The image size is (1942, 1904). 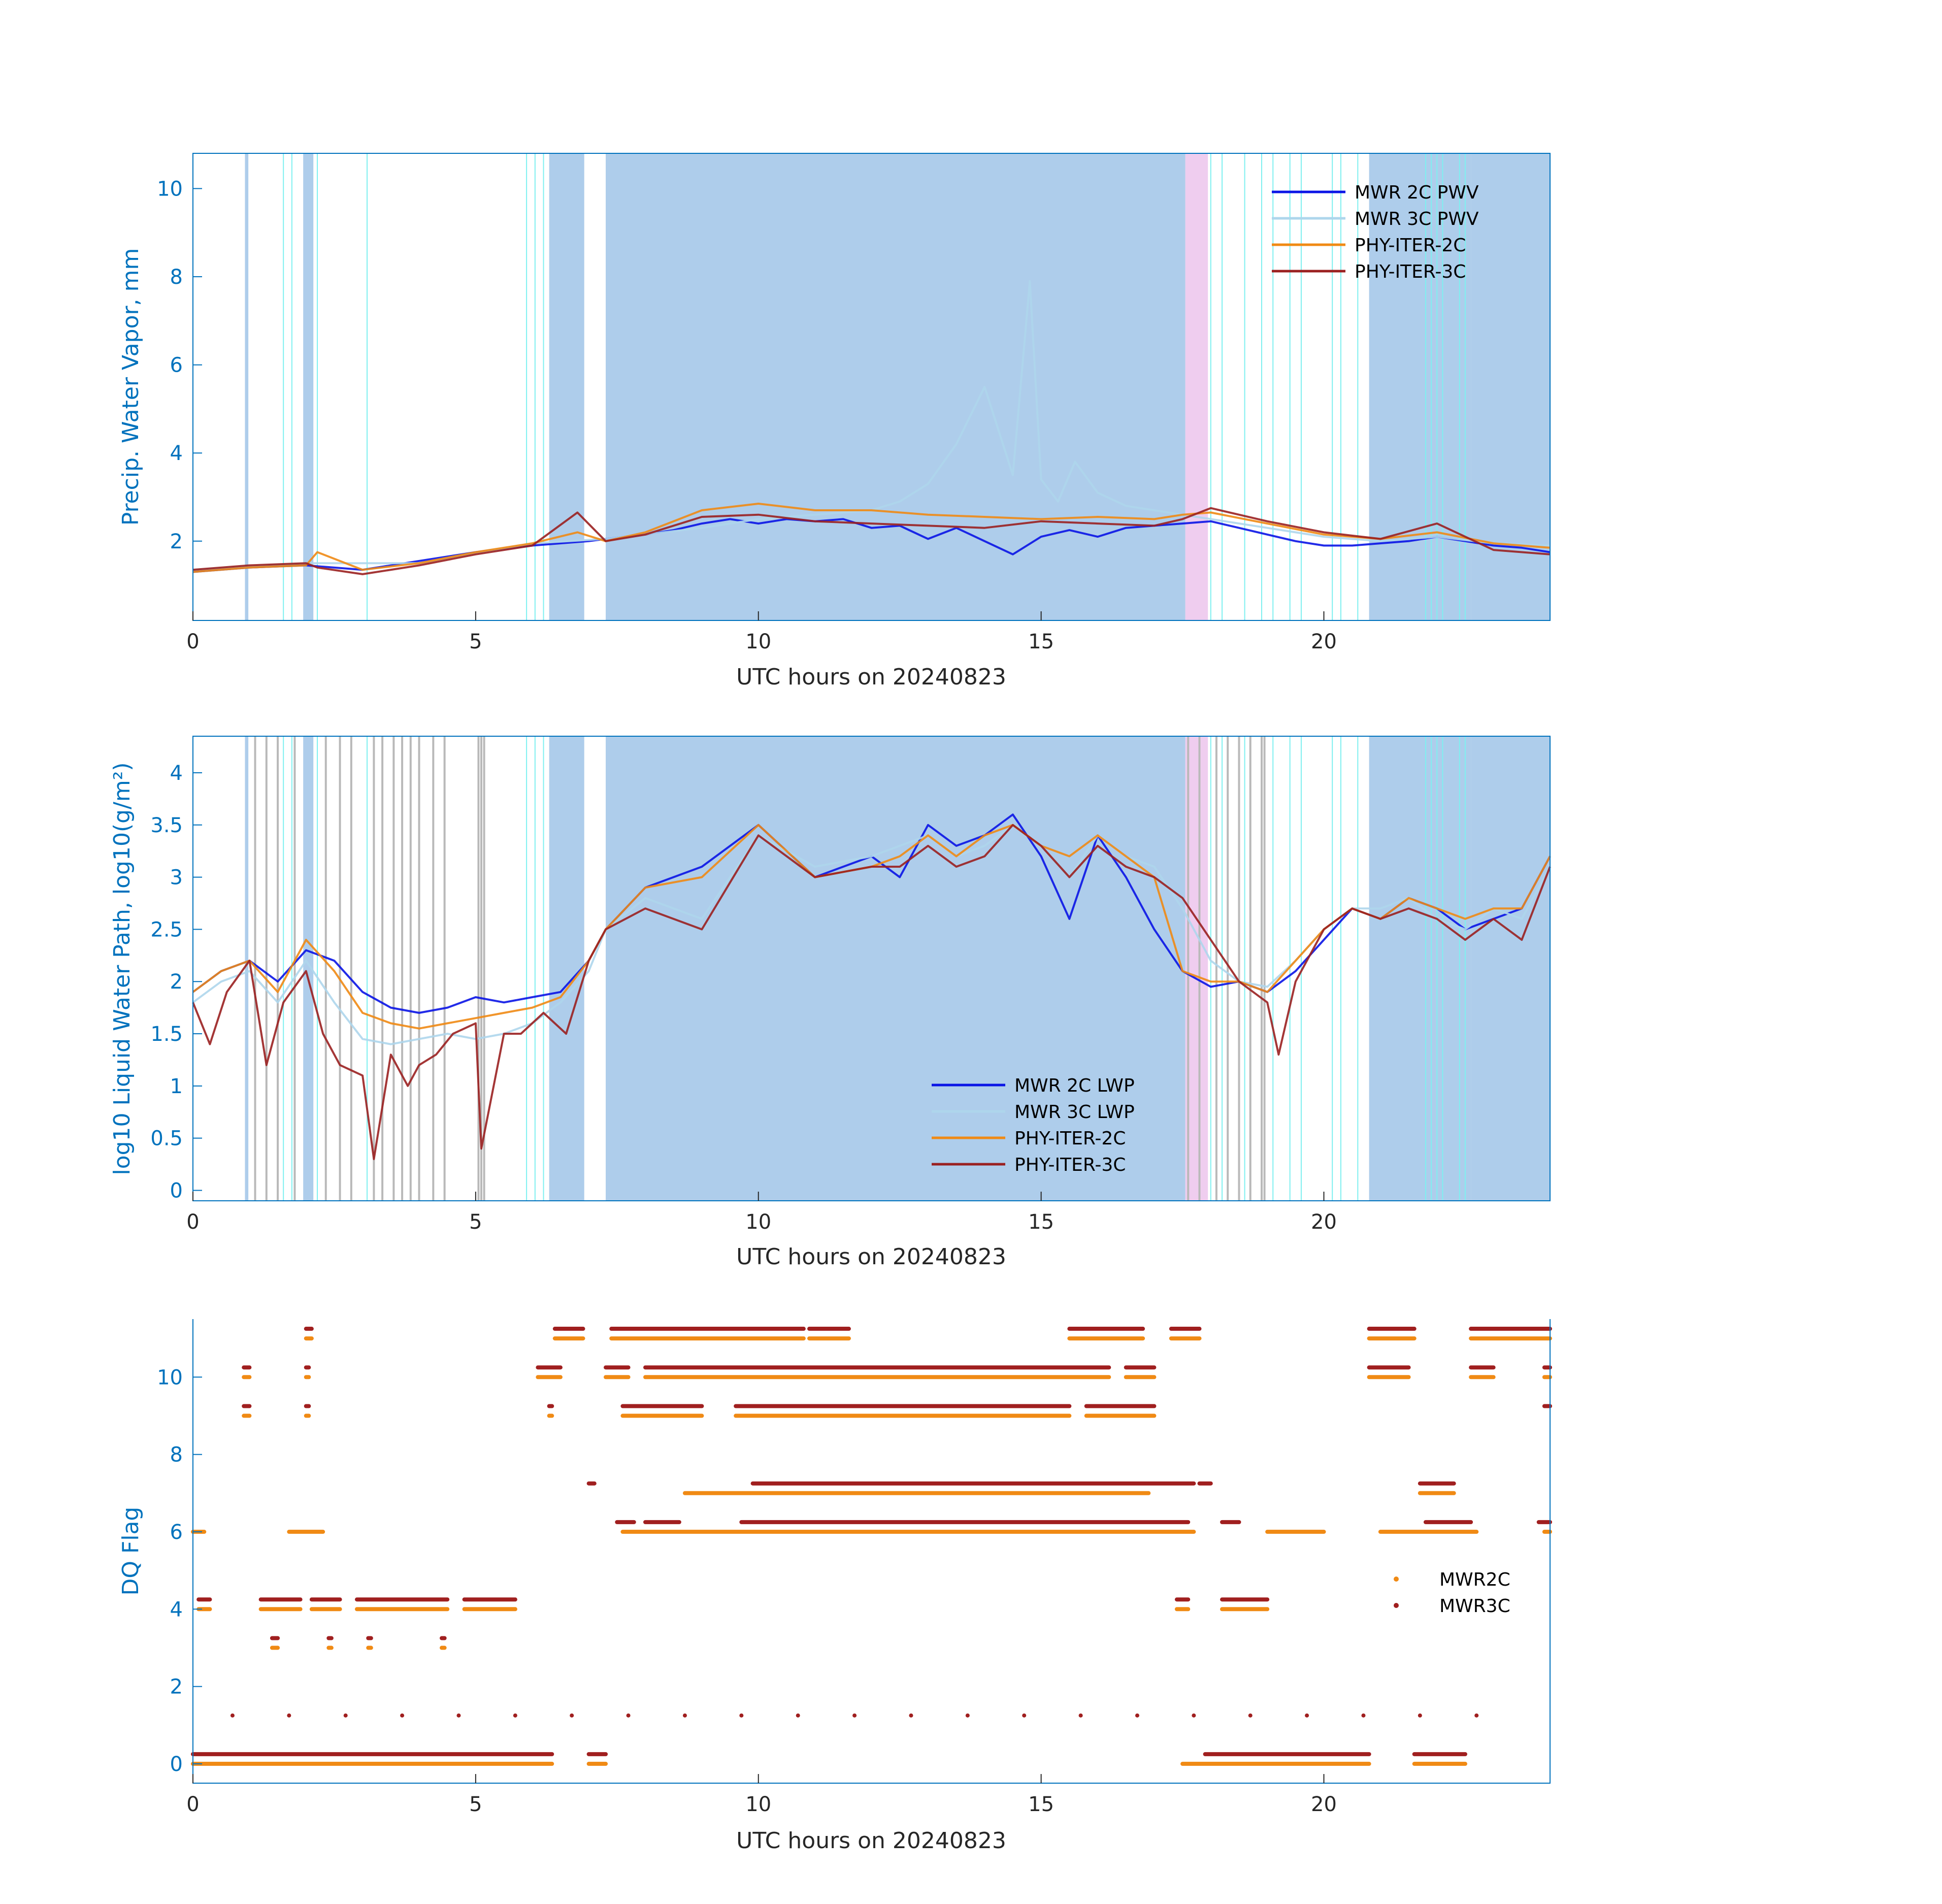 What do you see at coordinates (871, 677) in the screenshot?
I see `pwv-x-axis-label: UTC hours on 20240823` at bounding box center [871, 677].